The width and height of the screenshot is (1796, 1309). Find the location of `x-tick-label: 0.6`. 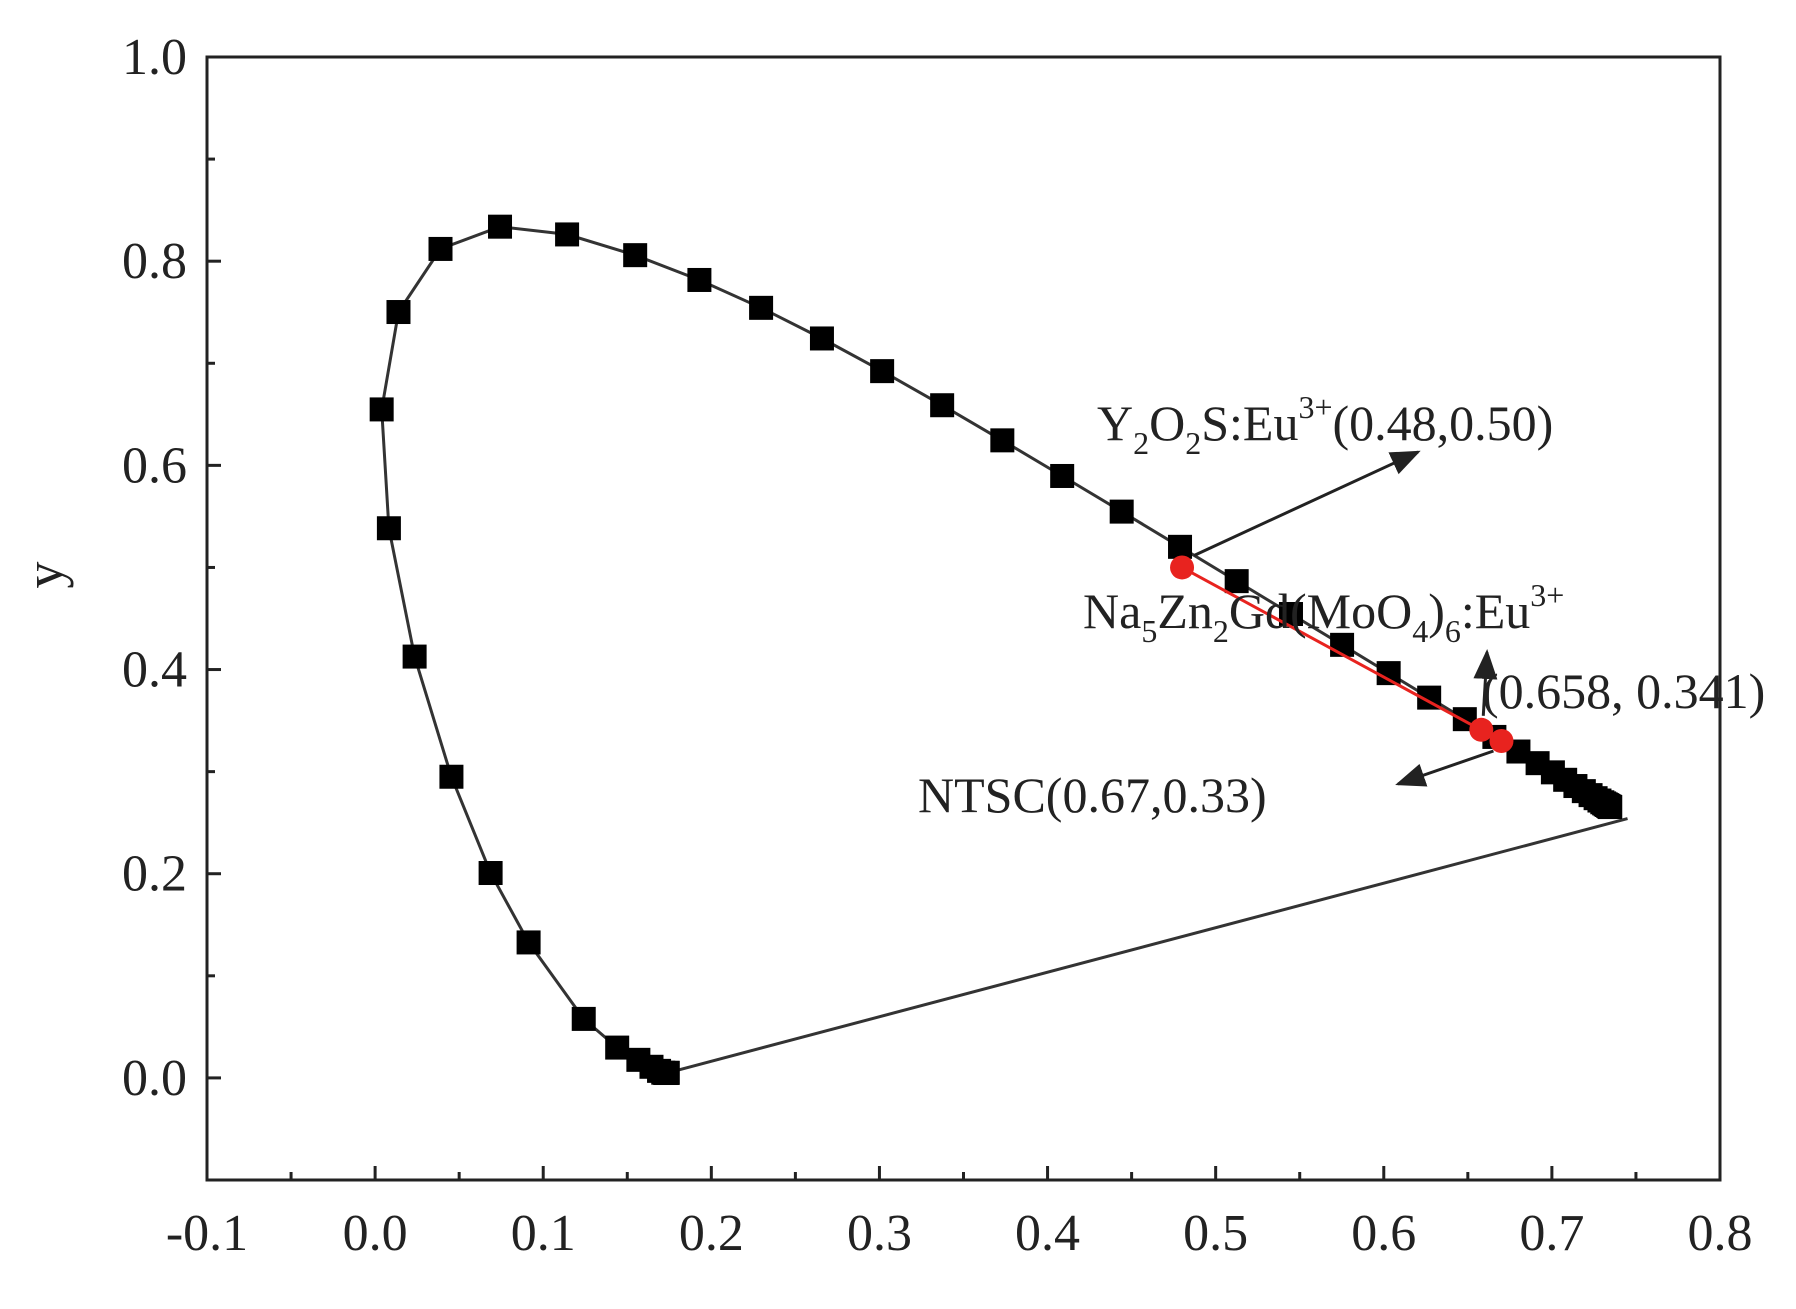

x-tick-label: 0.6 is located at coordinates (1383, 1233).